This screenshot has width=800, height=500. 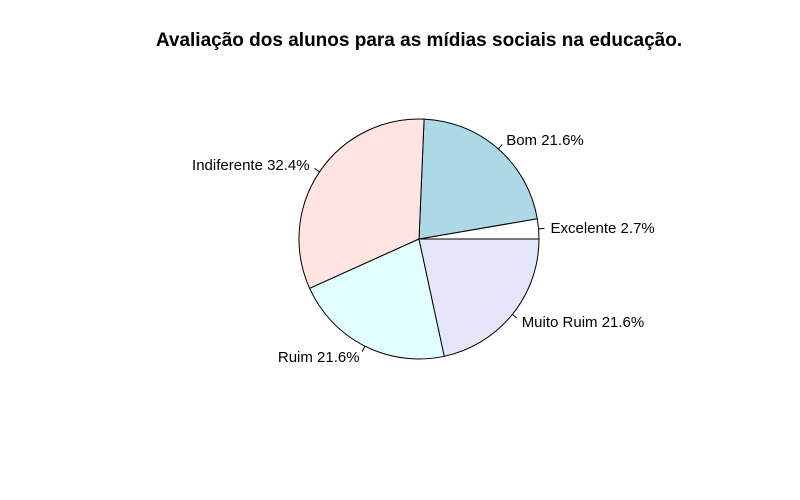 I want to click on pie-slice-indiferente, so click(x=361, y=204).